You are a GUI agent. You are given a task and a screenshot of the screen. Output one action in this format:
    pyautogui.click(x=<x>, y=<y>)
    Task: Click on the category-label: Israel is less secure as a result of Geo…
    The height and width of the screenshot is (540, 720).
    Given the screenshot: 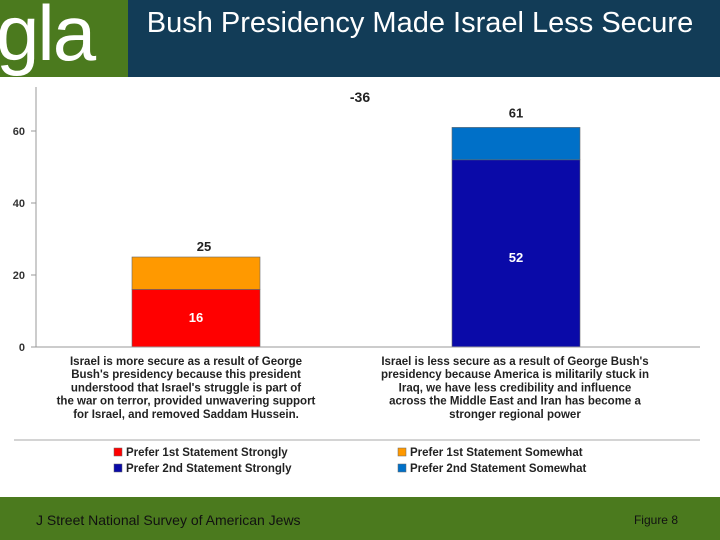 What is the action you would take?
    pyautogui.click(x=515, y=388)
    